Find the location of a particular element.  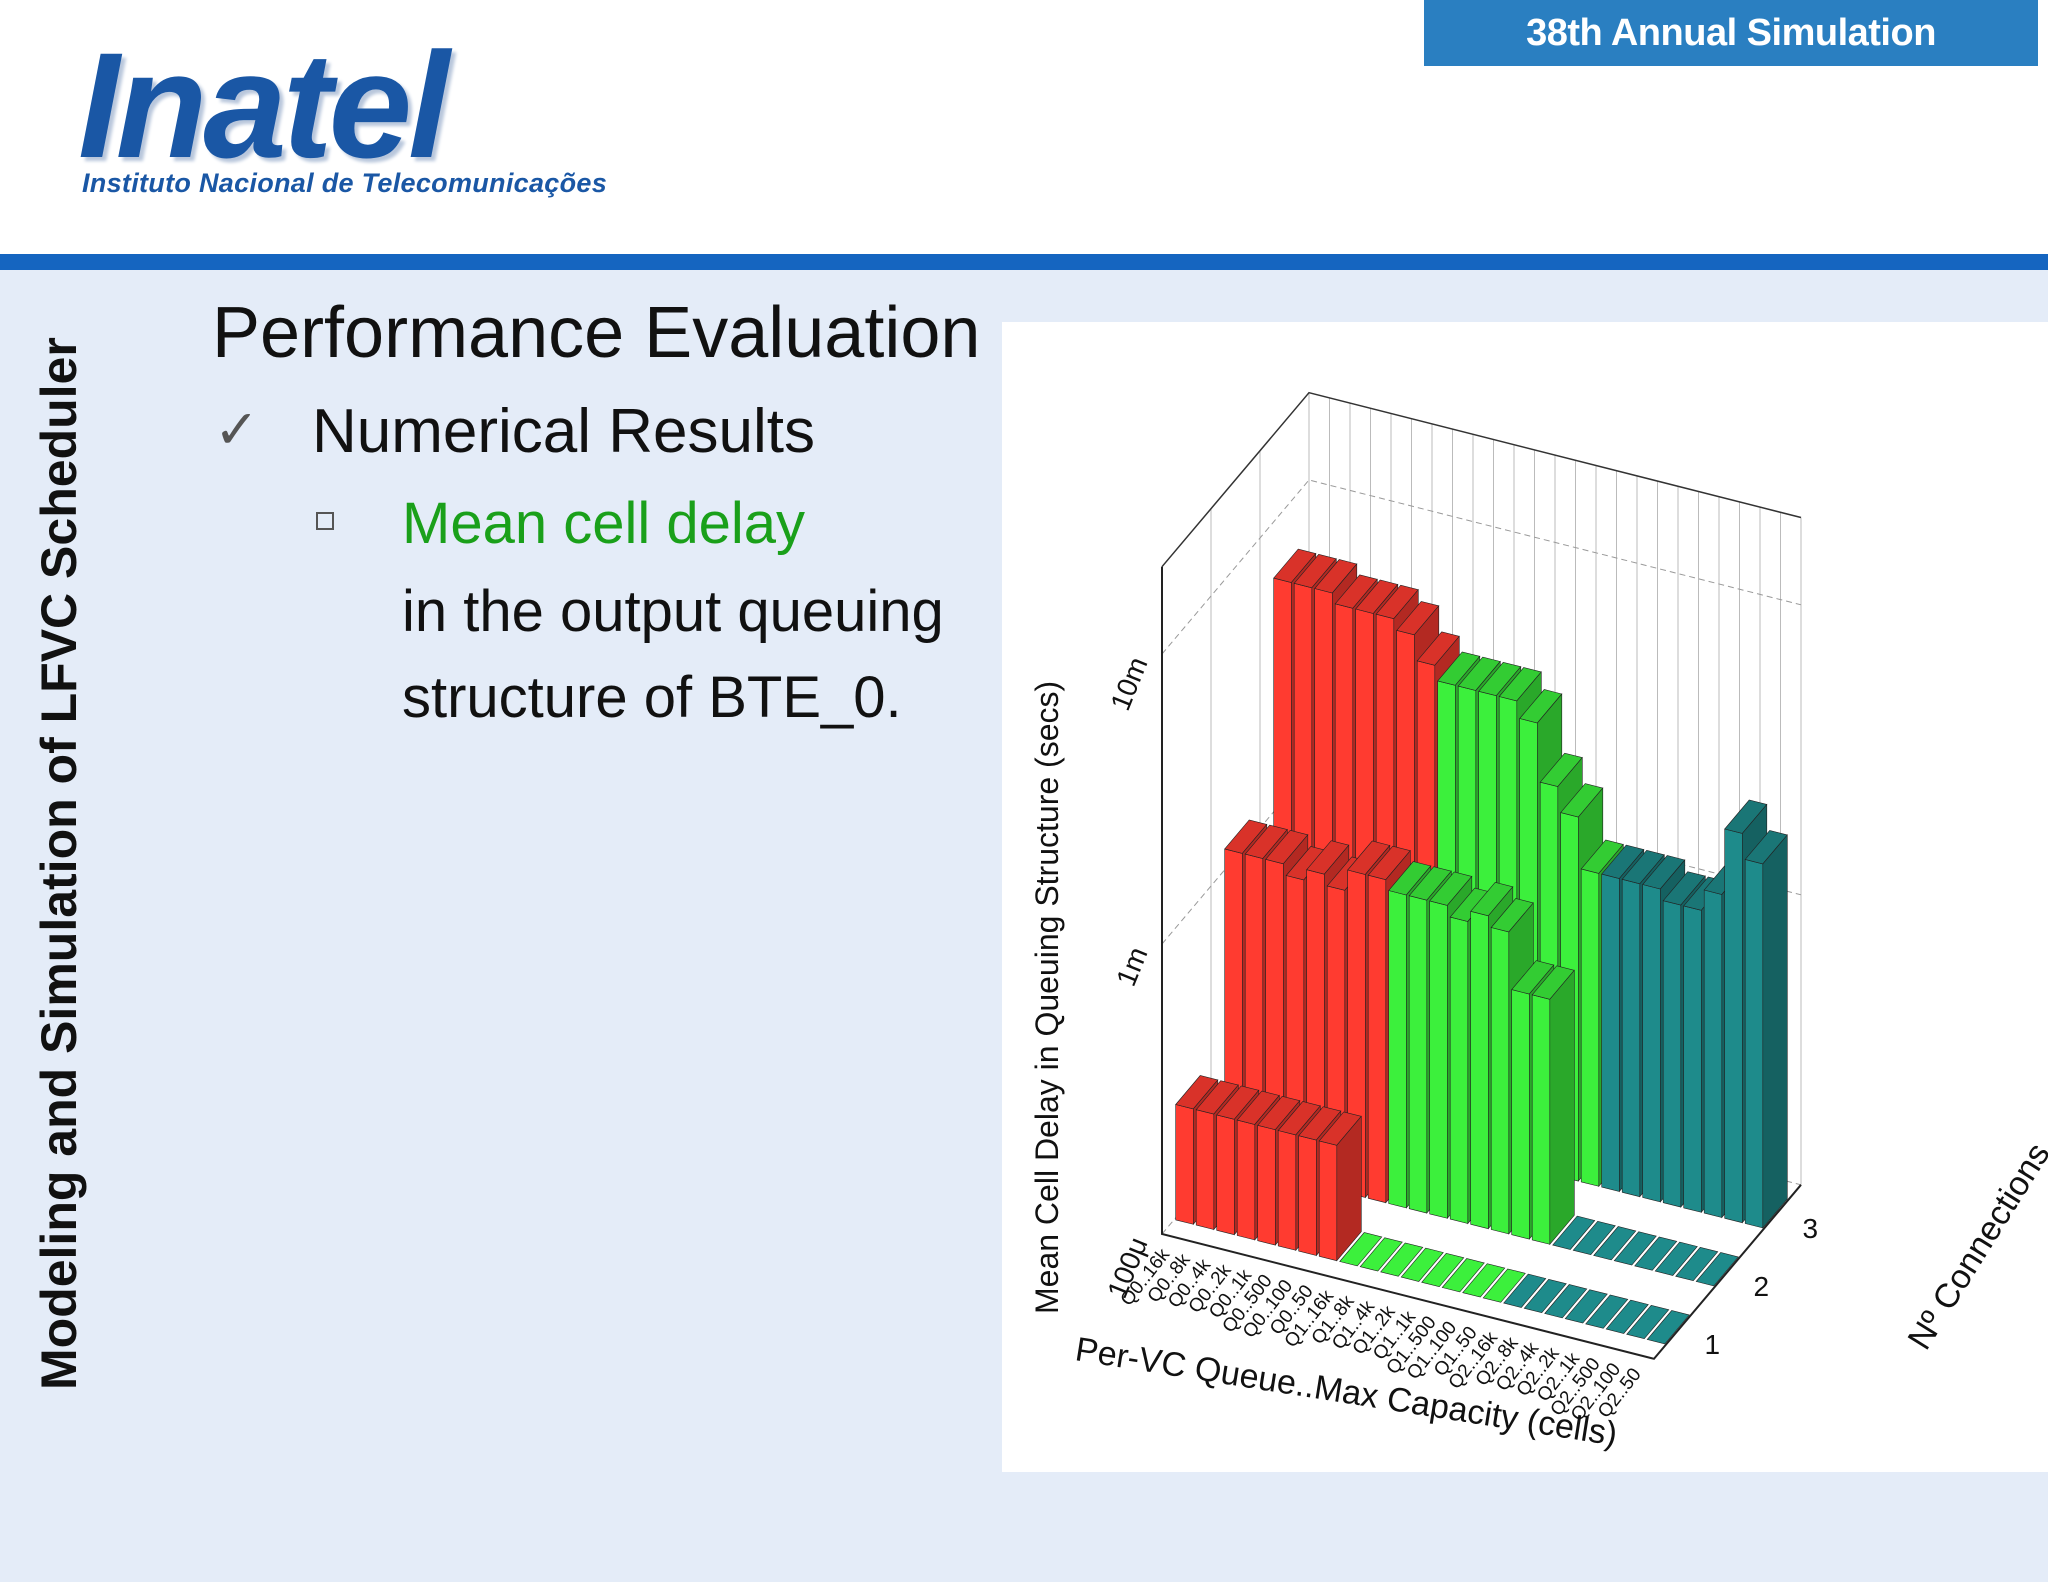

slide-title: Performance Evaluation is located at coordinates (596, 333).